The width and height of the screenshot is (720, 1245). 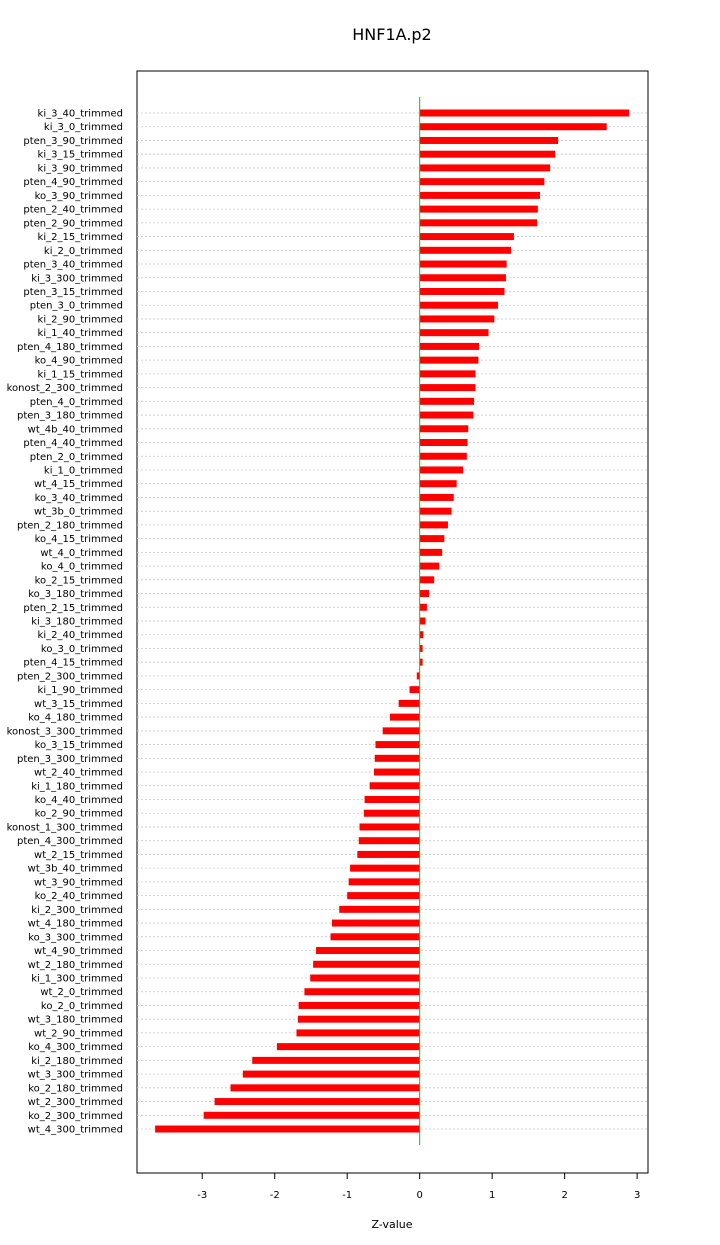 I want to click on category-label: pten_4_15_trimmed, so click(x=73, y=663).